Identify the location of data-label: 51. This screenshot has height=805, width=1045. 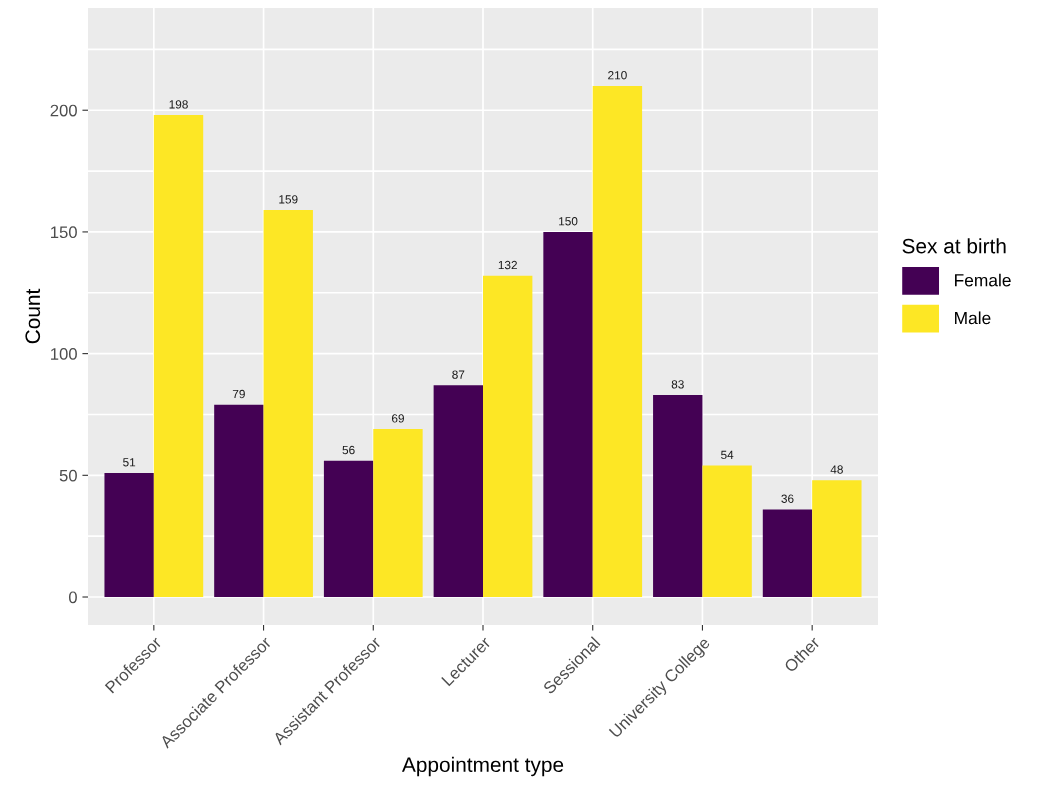
(129, 462).